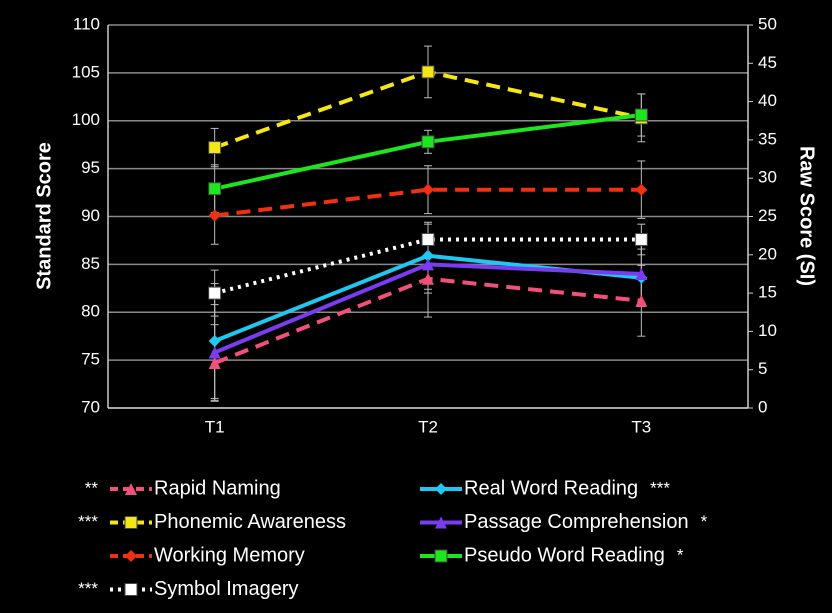  Describe the element at coordinates (564, 555) in the screenshot. I see `legend-label: Pseudo Word Reading` at that location.